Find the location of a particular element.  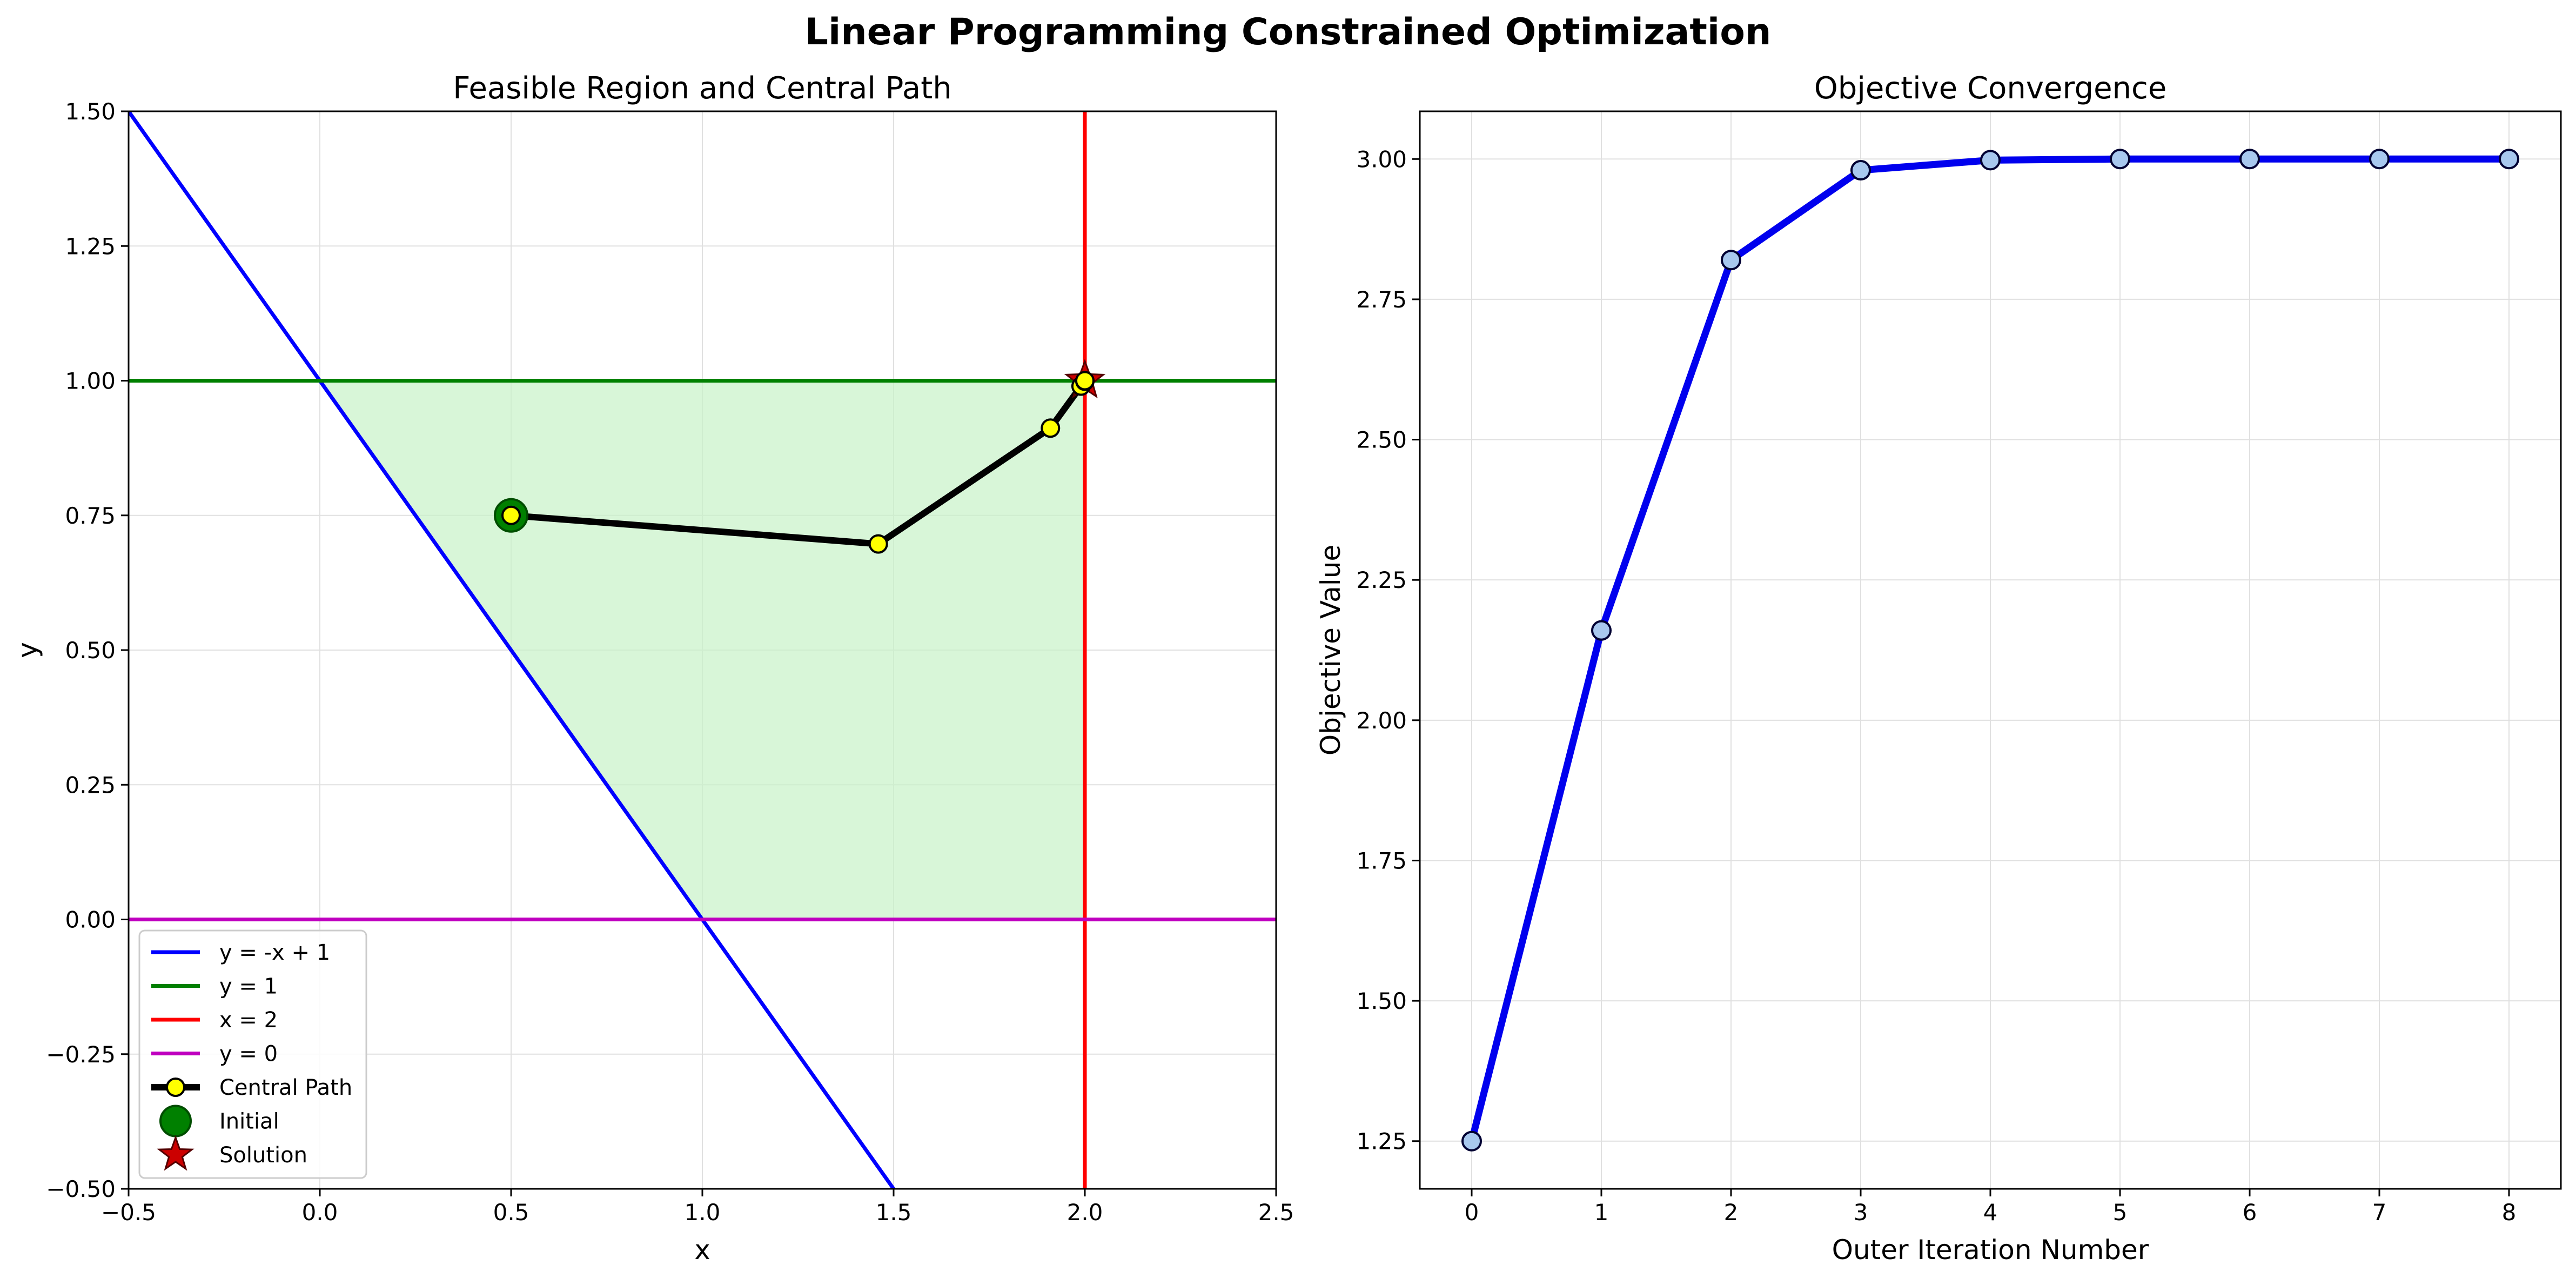

x-tick-label: 2.0 is located at coordinates (1085, 1212).